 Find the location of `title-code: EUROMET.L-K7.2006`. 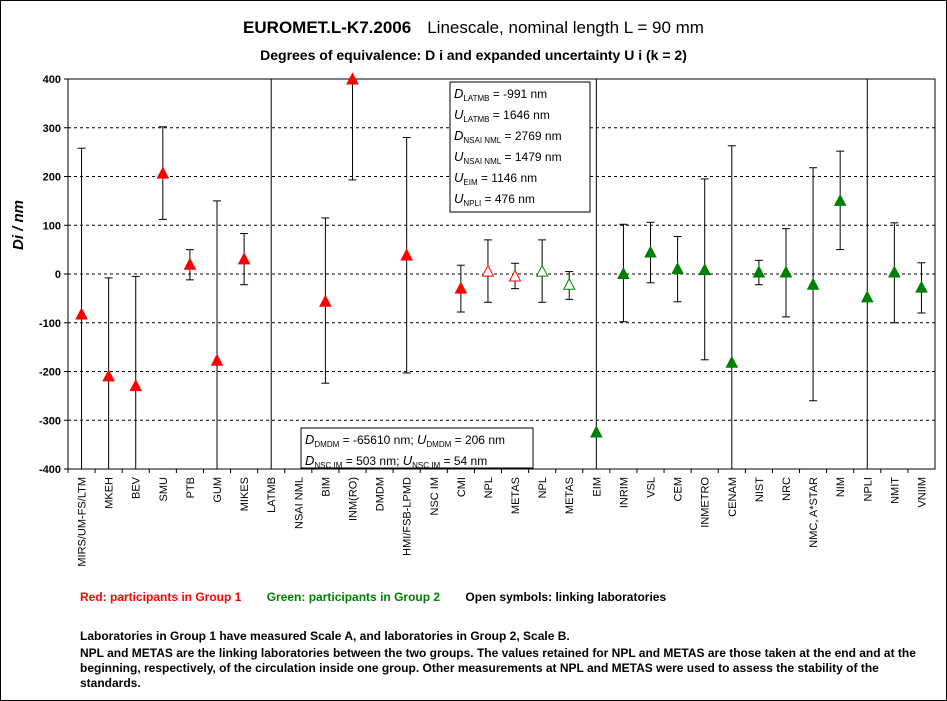

title-code: EUROMET.L-K7.2006 is located at coordinates (327, 27).